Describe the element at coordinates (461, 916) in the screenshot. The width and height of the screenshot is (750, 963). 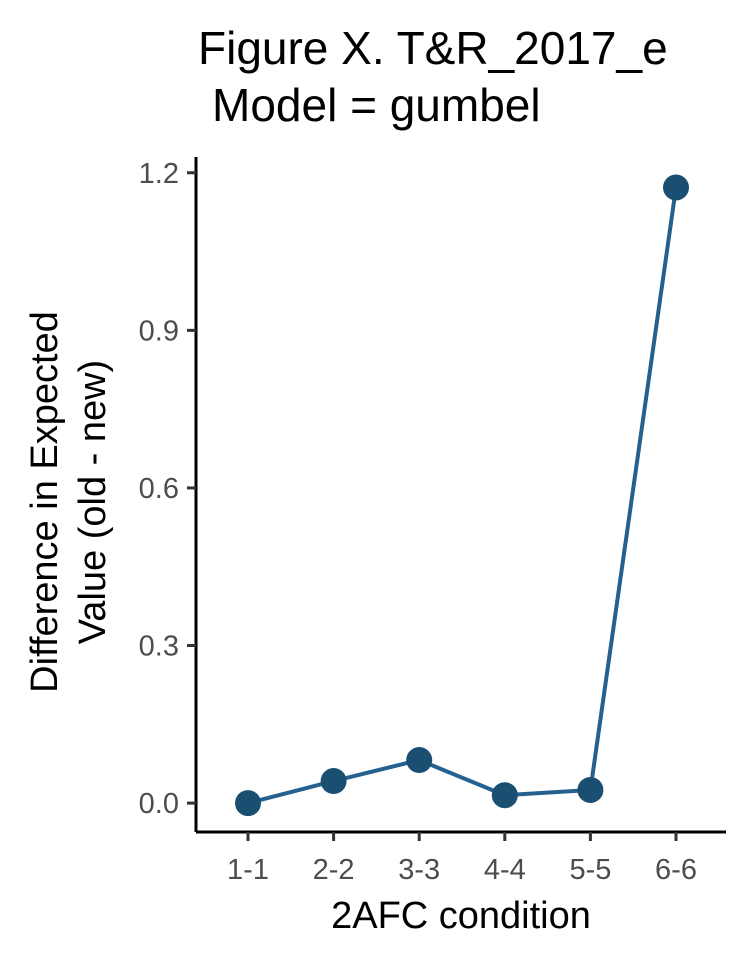
I see `x-axis-title: 2AFC condition` at that location.